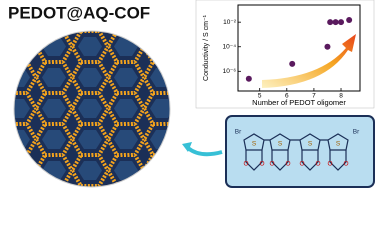 The image size is (376, 240). I want to click on plot: 5 6 7 8 10⁻² 10⁻⁴ 10⁻⁶, so click(288, 58).